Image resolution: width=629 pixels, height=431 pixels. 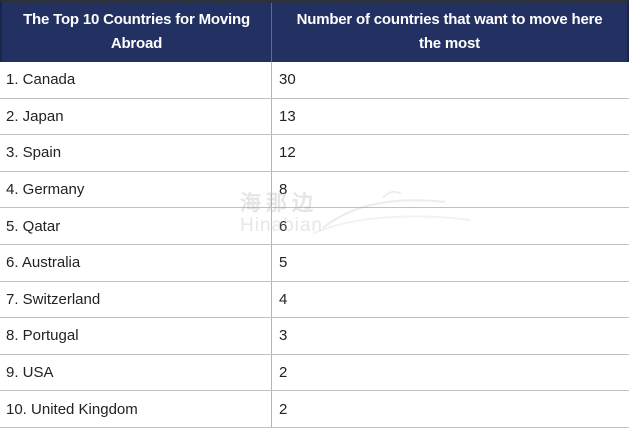 I want to click on value-cell: 3, so click(x=283, y=336).